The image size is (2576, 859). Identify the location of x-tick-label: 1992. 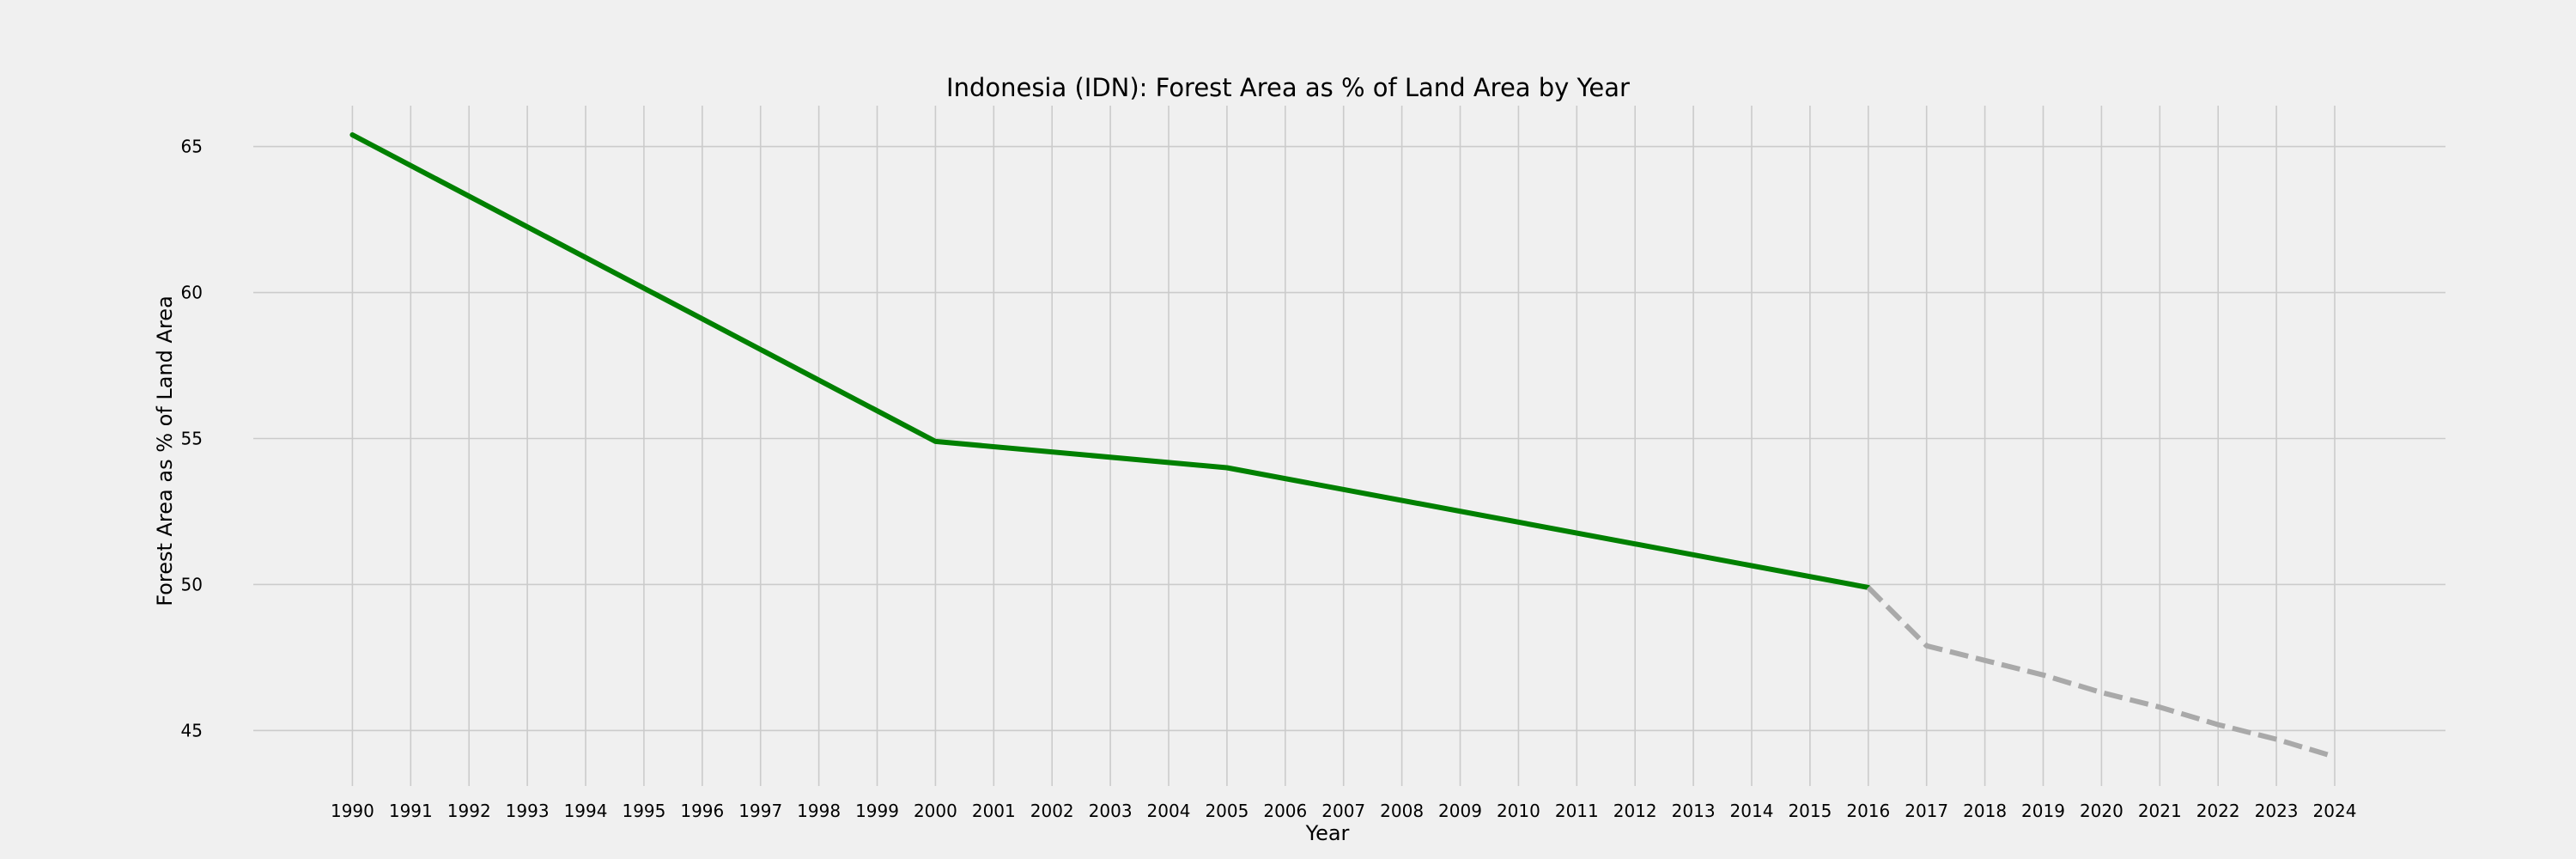
(469, 811).